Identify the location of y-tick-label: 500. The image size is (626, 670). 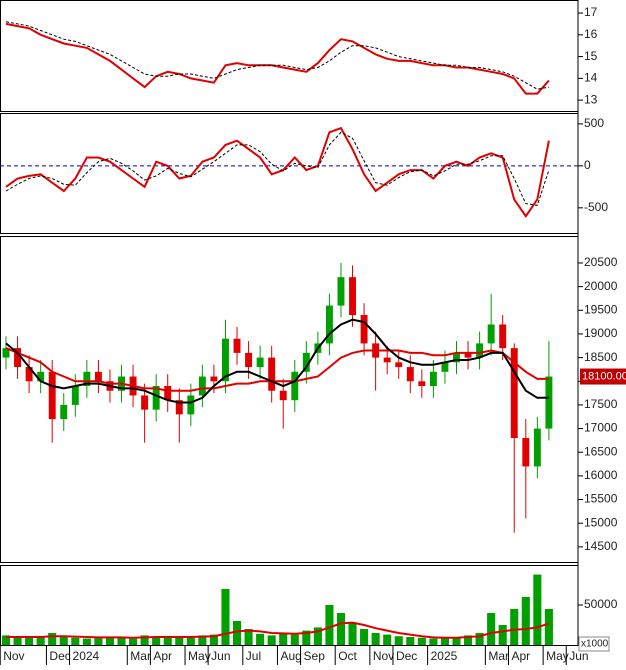
(594, 123).